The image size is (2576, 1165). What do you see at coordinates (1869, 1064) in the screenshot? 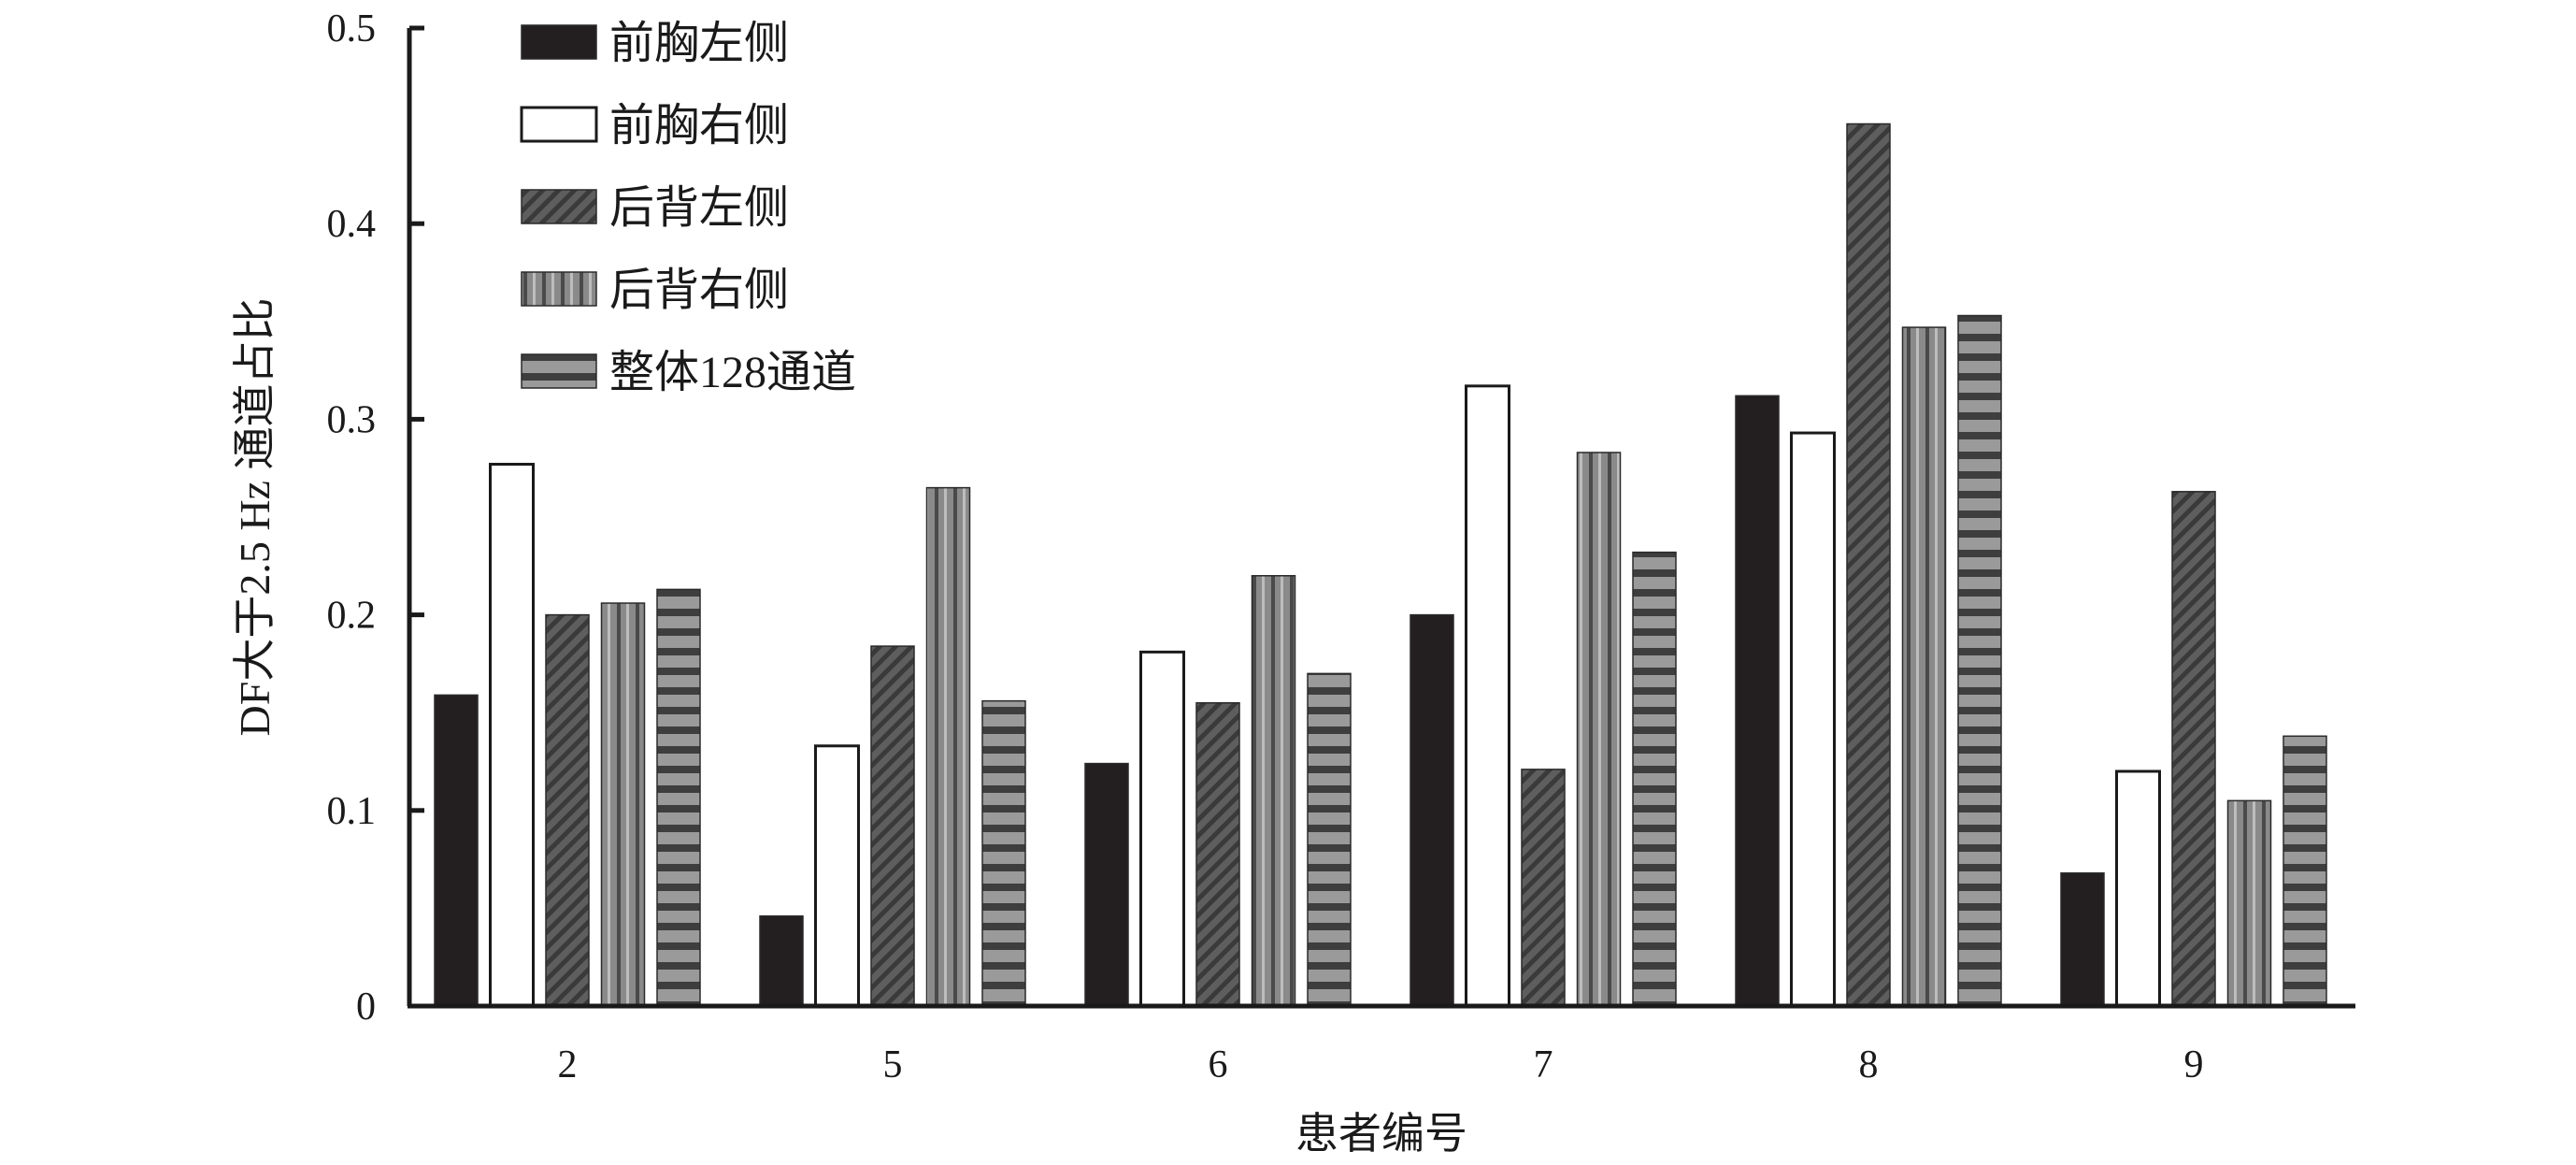
I see `x-tick-label: 8` at bounding box center [1869, 1064].